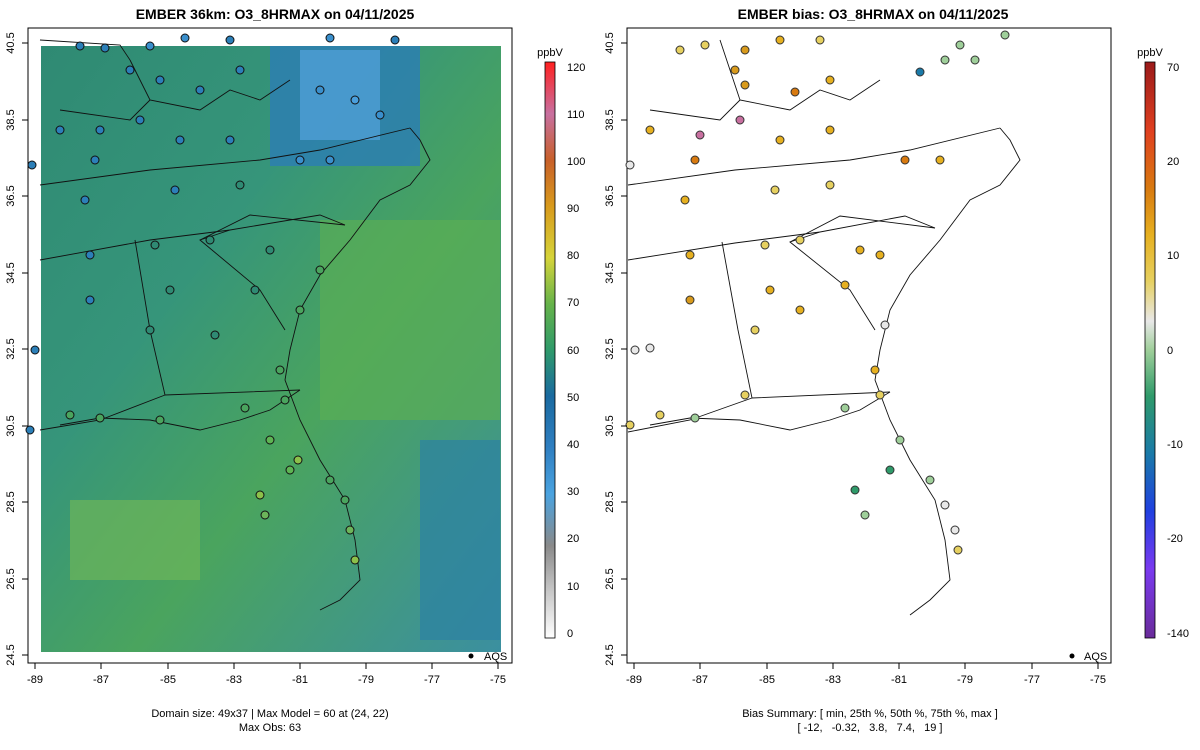  Describe the element at coordinates (634, 680) in the screenshot. I see `right-x-tick: -89` at that location.